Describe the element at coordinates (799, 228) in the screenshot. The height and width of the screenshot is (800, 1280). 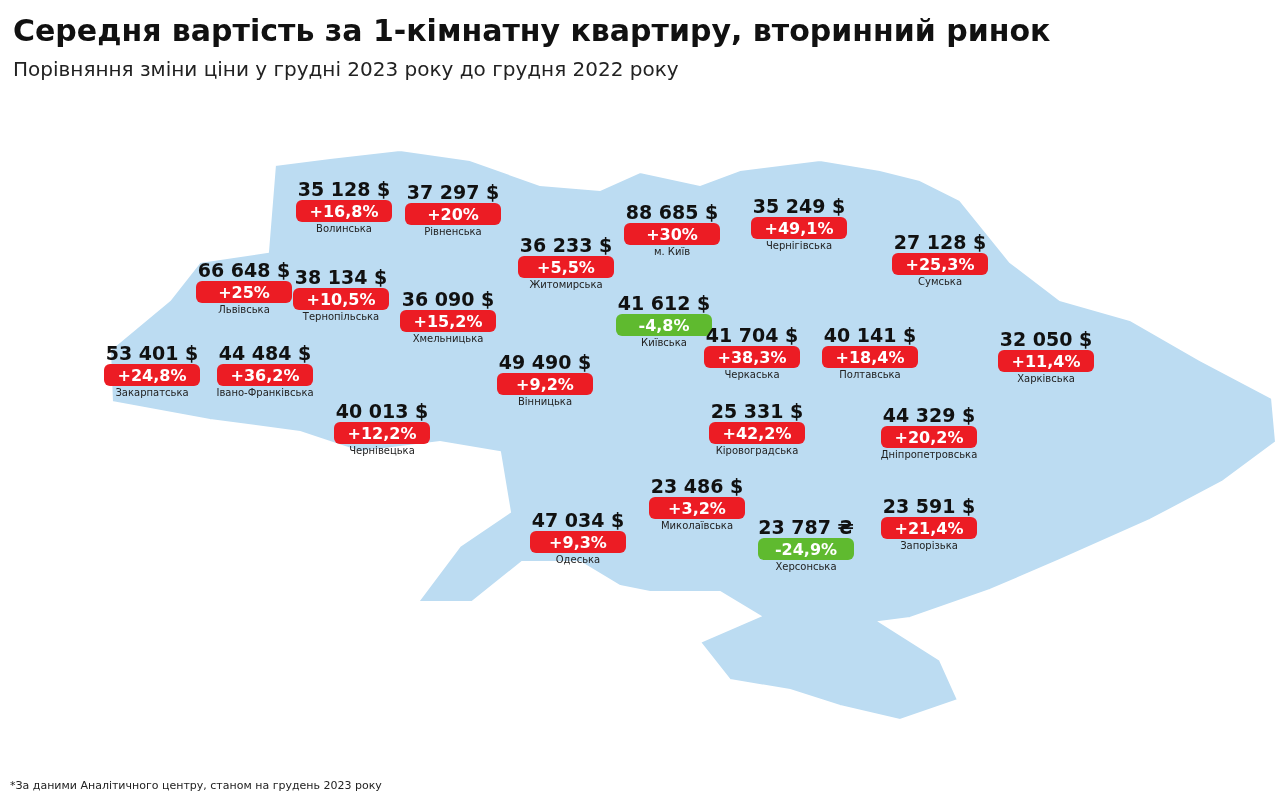
I see `data-label: +49,1%` at that location.